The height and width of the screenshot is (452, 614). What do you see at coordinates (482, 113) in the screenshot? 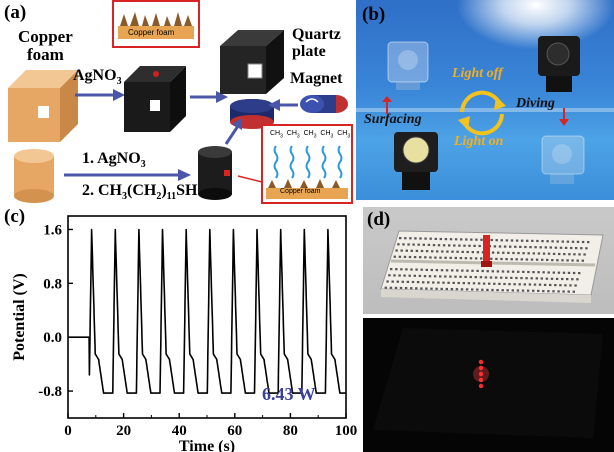
I see `cycle-arrows-icon` at bounding box center [482, 113].